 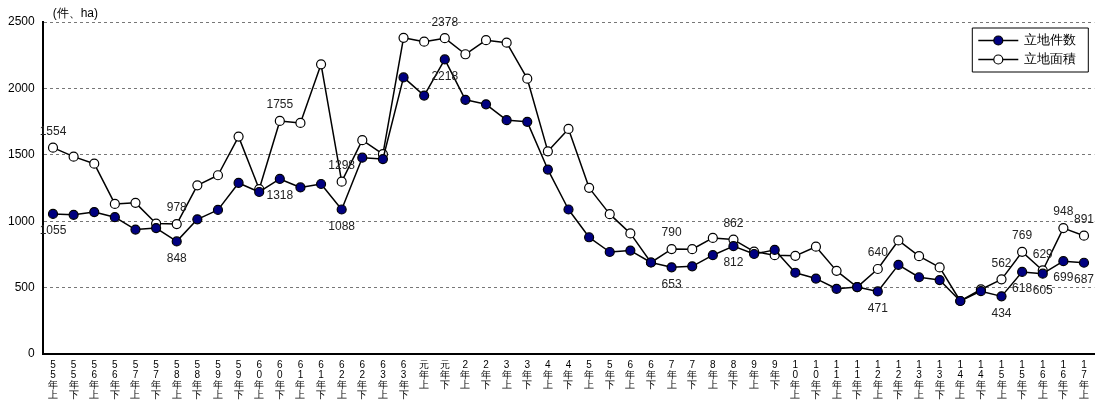 I want to click on x-tick-label: 15年下, so click(x=1022, y=379).